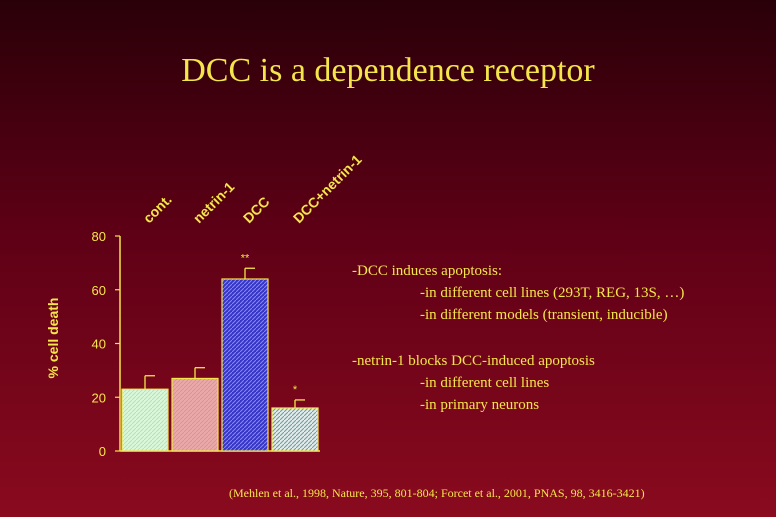 The height and width of the screenshot is (517, 776). Describe the element at coordinates (245, 258) in the screenshot. I see `significance-marker: **` at that location.